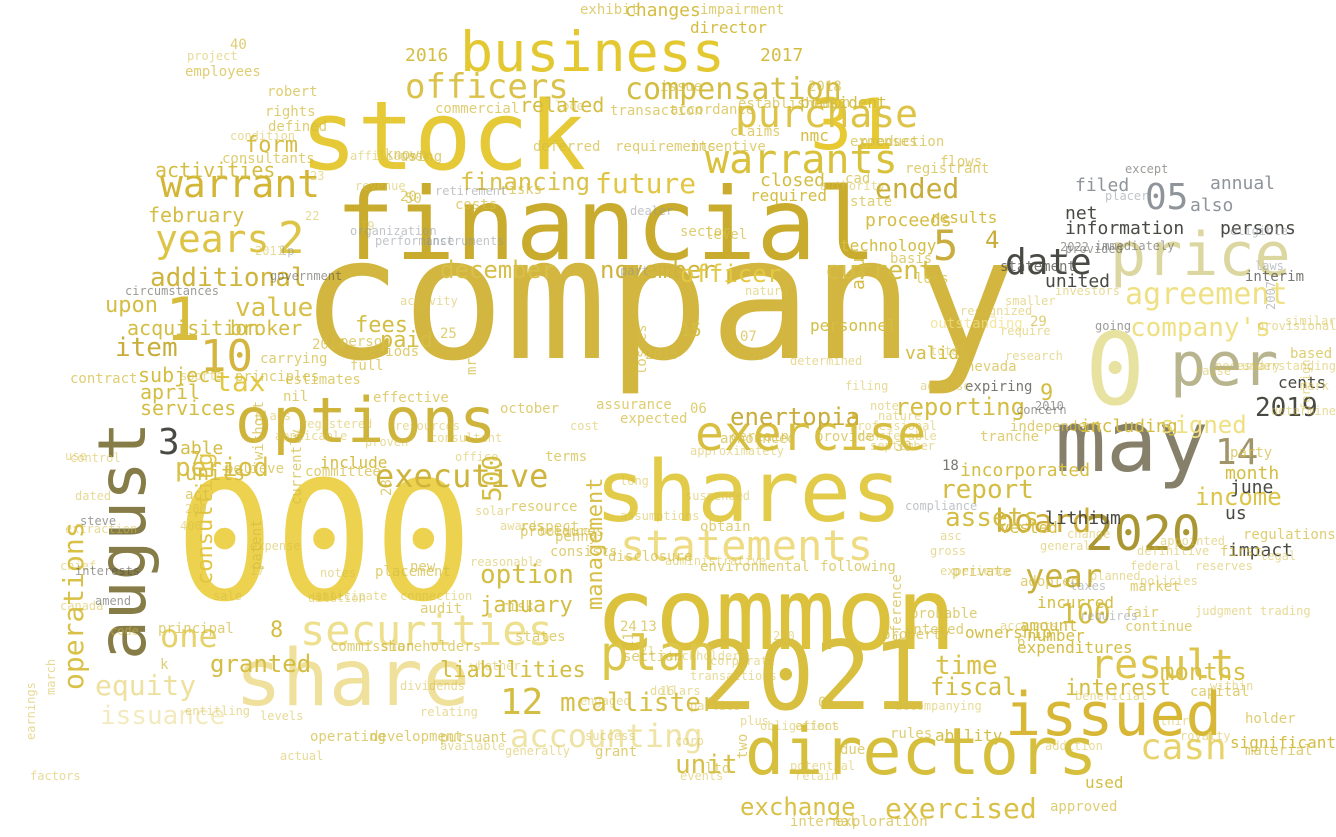 The height and width of the screenshot is (837, 1336). I want to click on cloud-word: upon, so click(131, 305).